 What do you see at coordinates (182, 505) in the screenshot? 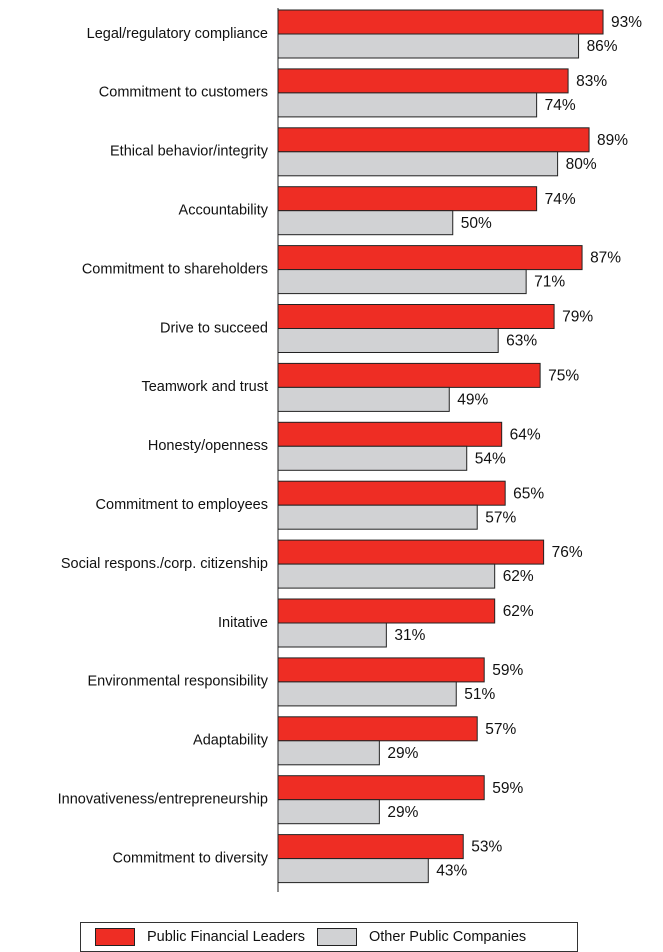
I see `category-label: Commitment to employees` at bounding box center [182, 505].